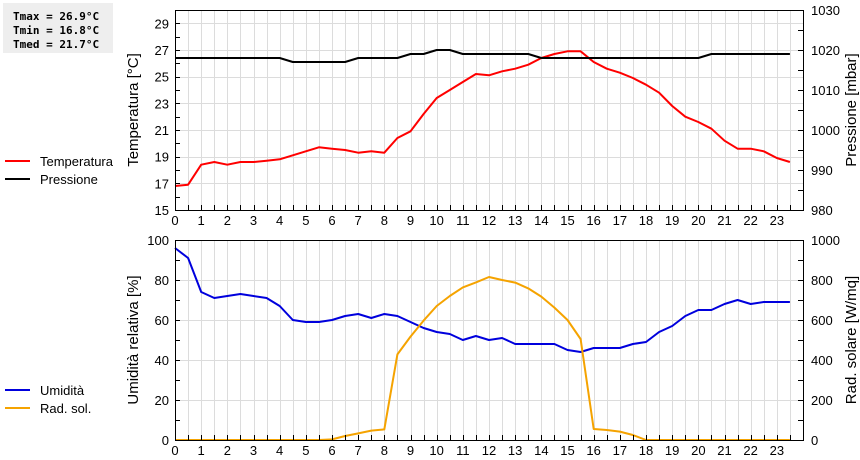 This screenshot has width=860, height=460. What do you see at coordinates (162, 130) in the screenshot?
I see `y-left-tick-label: 21` at bounding box center [162, 130].